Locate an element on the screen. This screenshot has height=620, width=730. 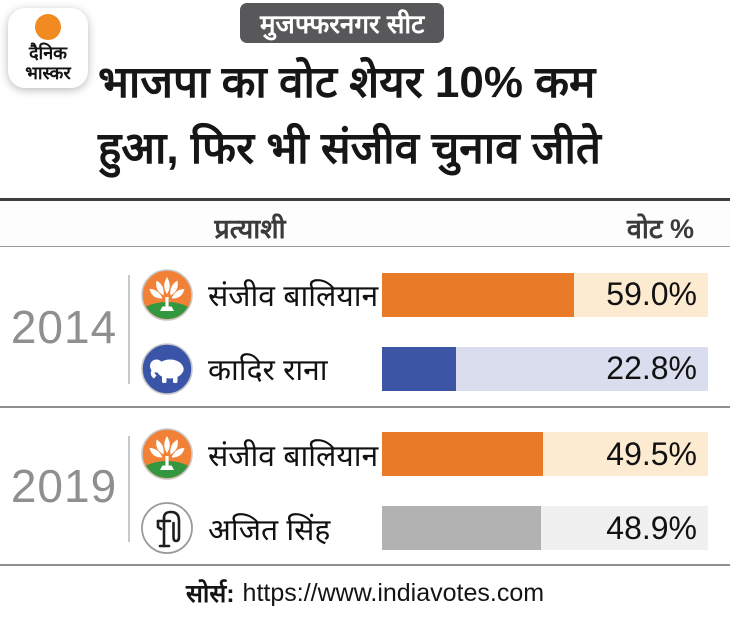
table-header: प्रत्याशी वोट % is located at coordinates (365, 222).